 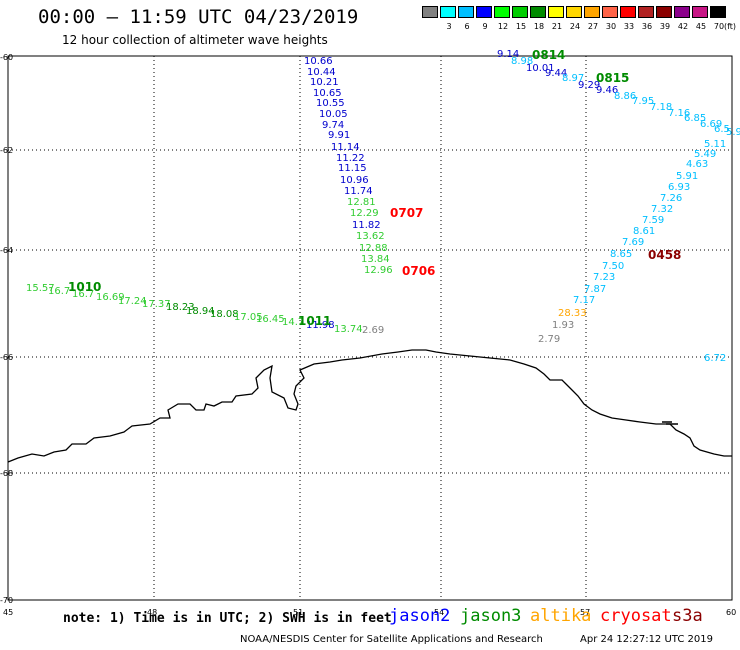 I want to click on swh-label: 7.59, so click(x=653, y=220).